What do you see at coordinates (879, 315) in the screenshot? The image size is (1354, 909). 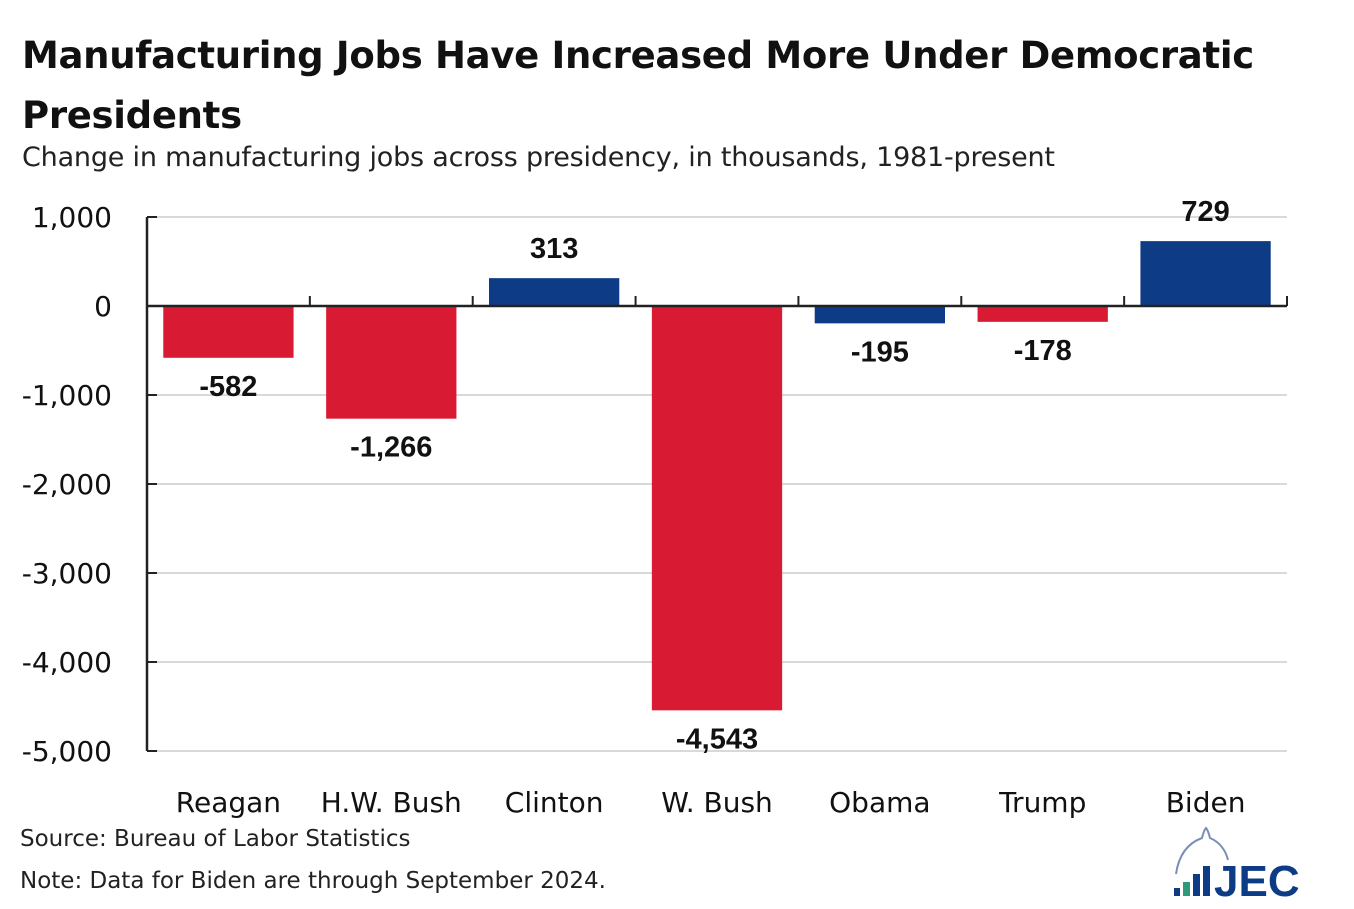 I see `bar-obama` at bounding box center [879, 315].